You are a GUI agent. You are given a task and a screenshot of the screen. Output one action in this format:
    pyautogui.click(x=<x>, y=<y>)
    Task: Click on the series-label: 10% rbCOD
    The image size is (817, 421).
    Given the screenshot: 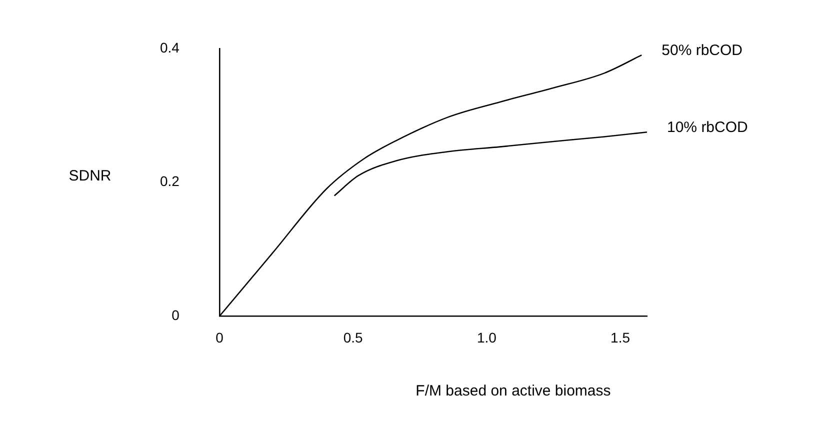 What is the action you would take?
    pyautogui.click(x=707, y=127)
    